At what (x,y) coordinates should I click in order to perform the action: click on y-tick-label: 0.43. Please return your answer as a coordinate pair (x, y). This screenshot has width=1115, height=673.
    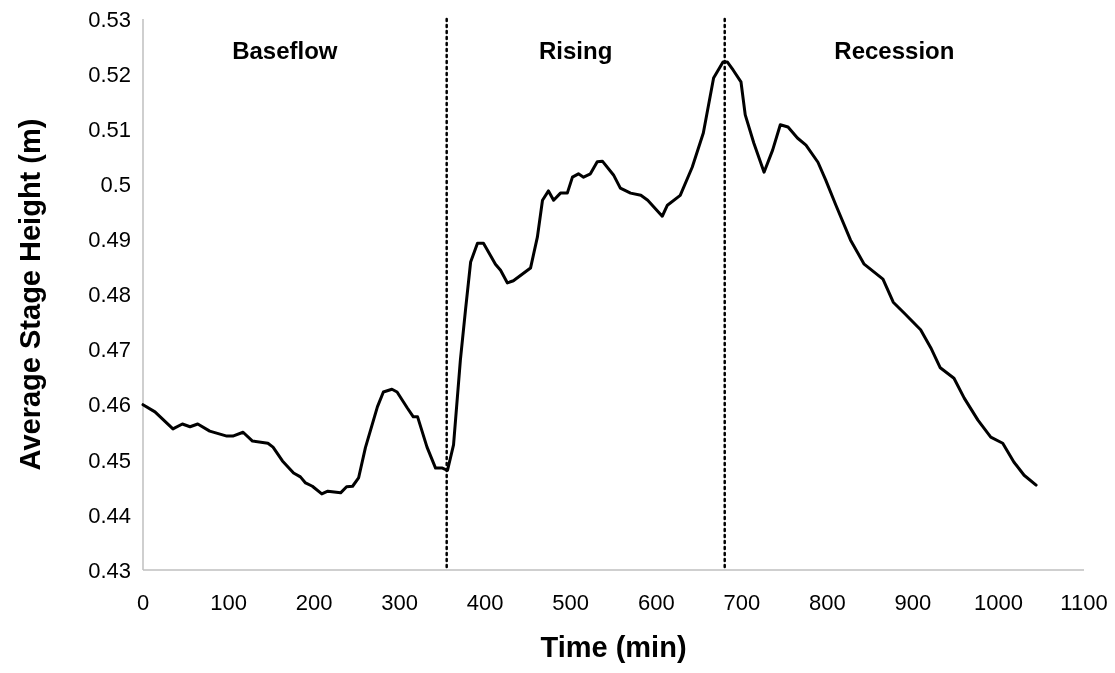
    Looking at the image, I should click on (109, 570).